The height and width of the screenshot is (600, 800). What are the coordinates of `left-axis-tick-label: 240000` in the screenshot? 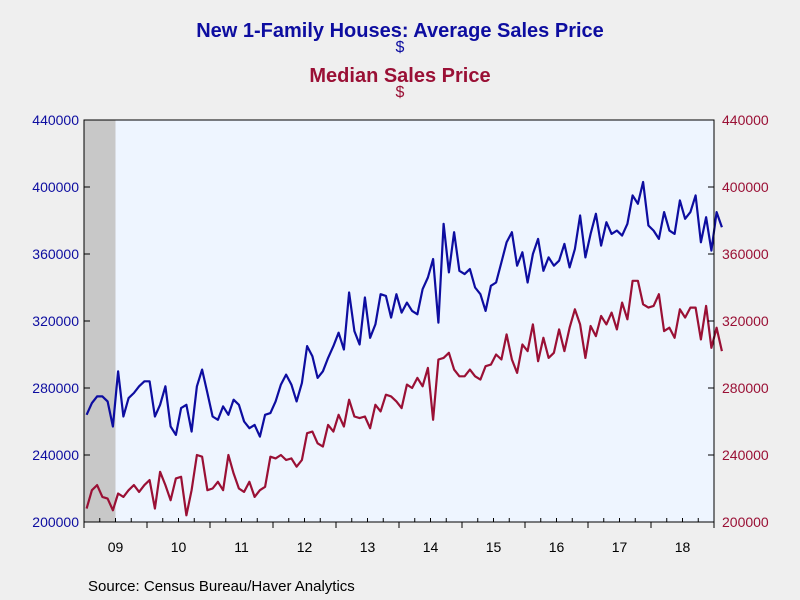 It's located at (55, 455).